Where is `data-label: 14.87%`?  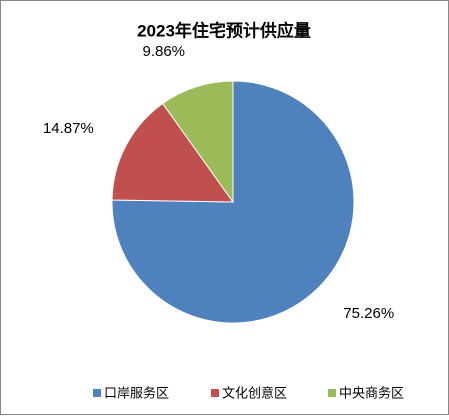 data-label: 14.87% is located at coordinates (68, 128).